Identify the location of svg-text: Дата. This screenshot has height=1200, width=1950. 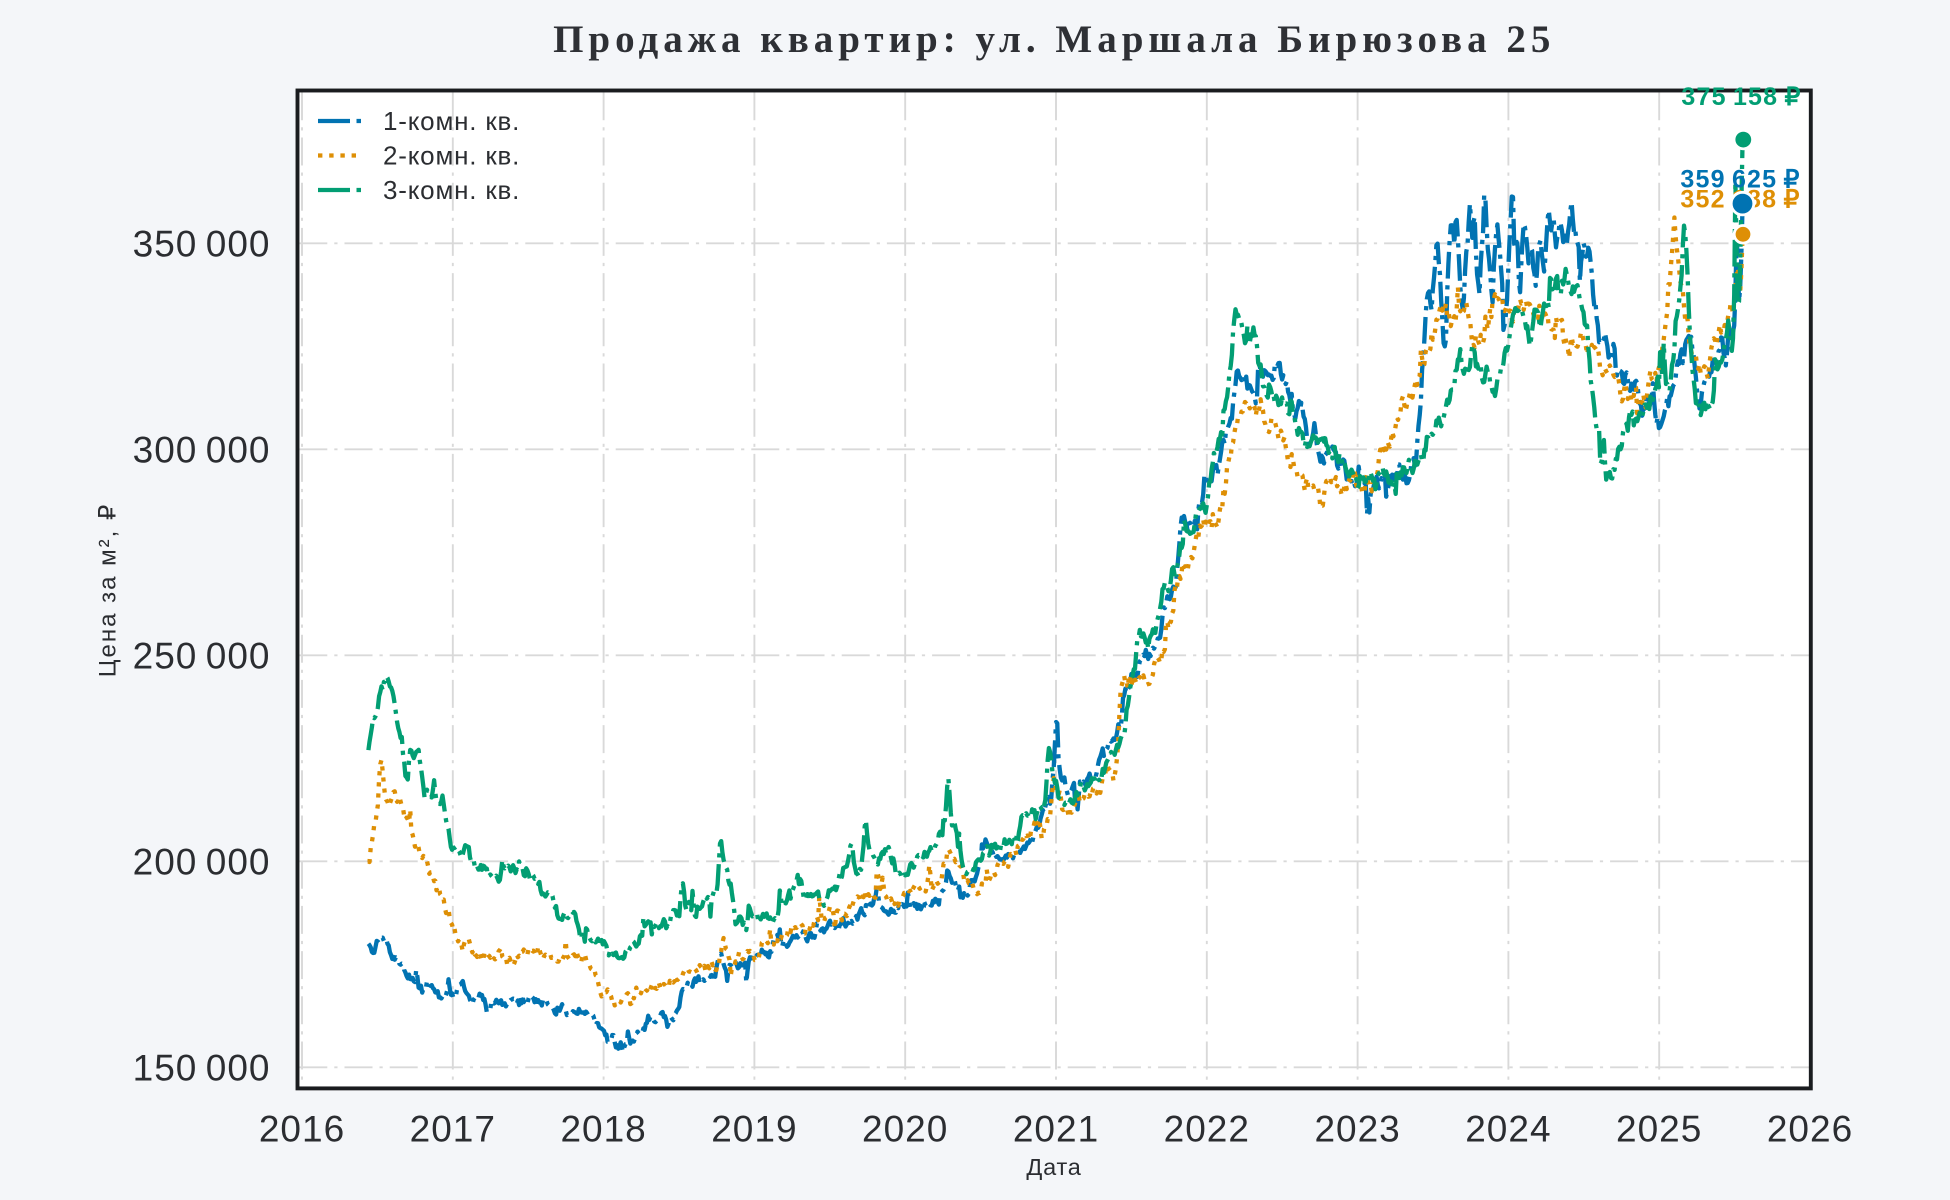
(1053, 1167).